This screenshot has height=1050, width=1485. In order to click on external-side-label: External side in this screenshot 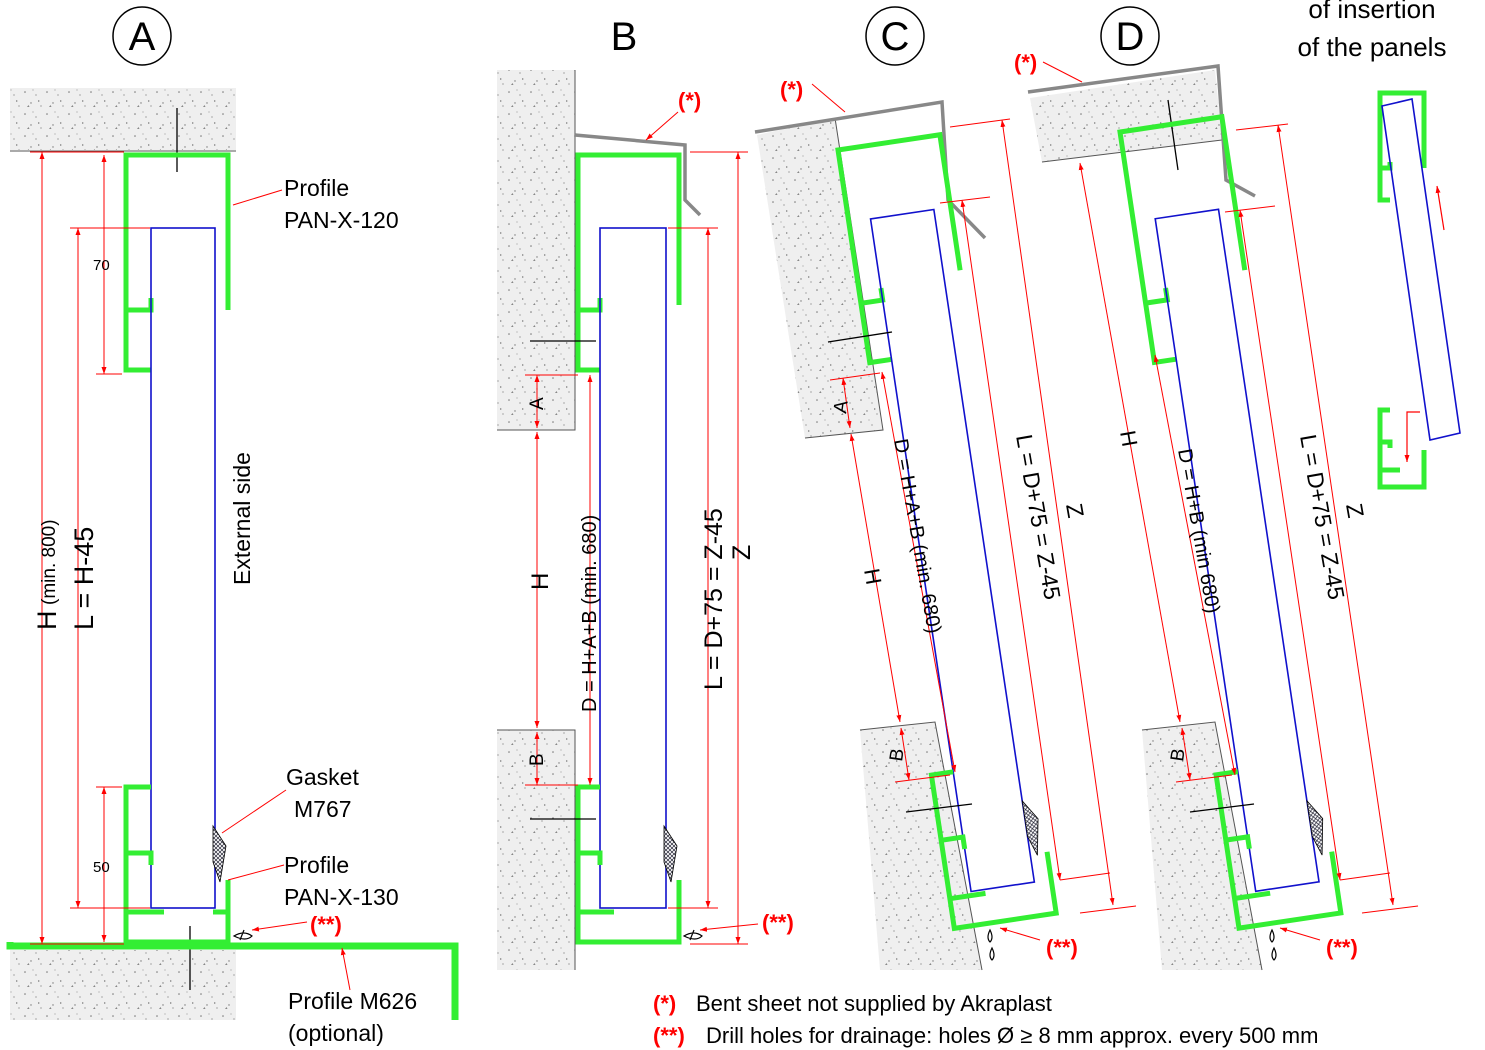, I will do `click(242, 518)`.